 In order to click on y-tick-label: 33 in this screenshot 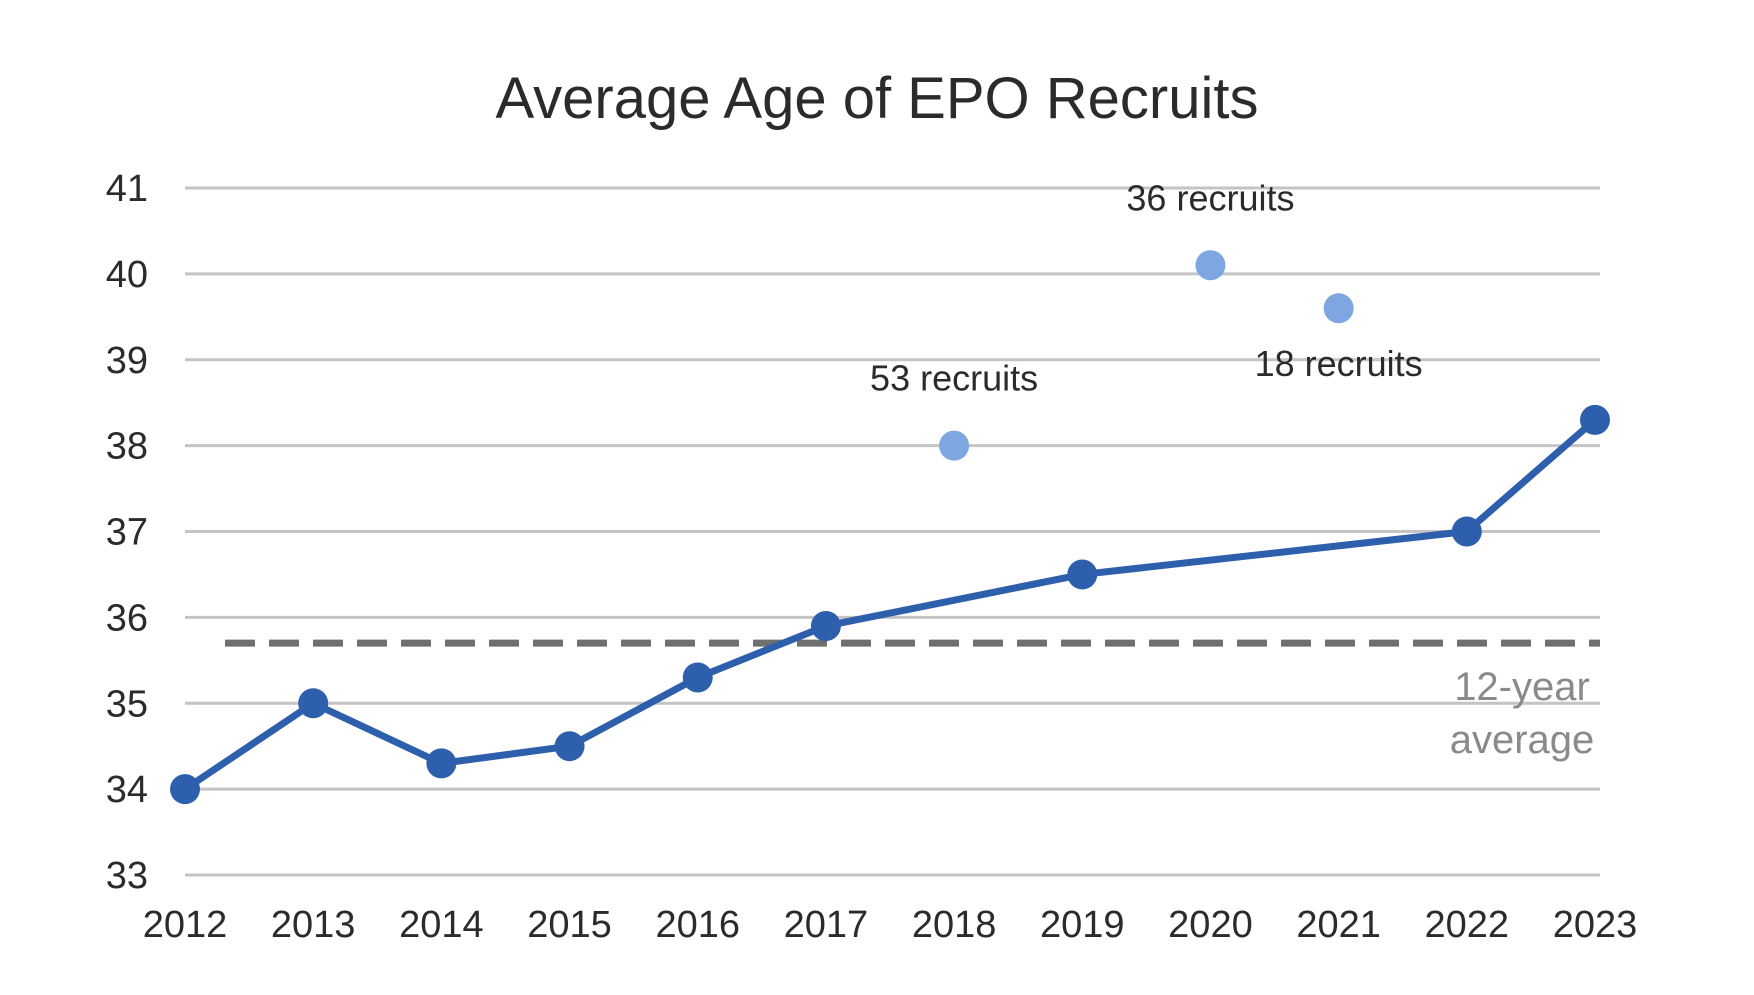, I will do `click(127, 876)`.